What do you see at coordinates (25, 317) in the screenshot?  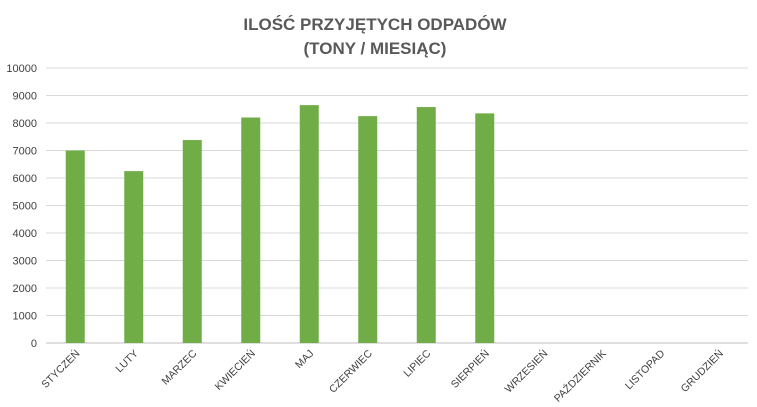 I see `y-tick-label: 1000` at bounding box center [25, 317].